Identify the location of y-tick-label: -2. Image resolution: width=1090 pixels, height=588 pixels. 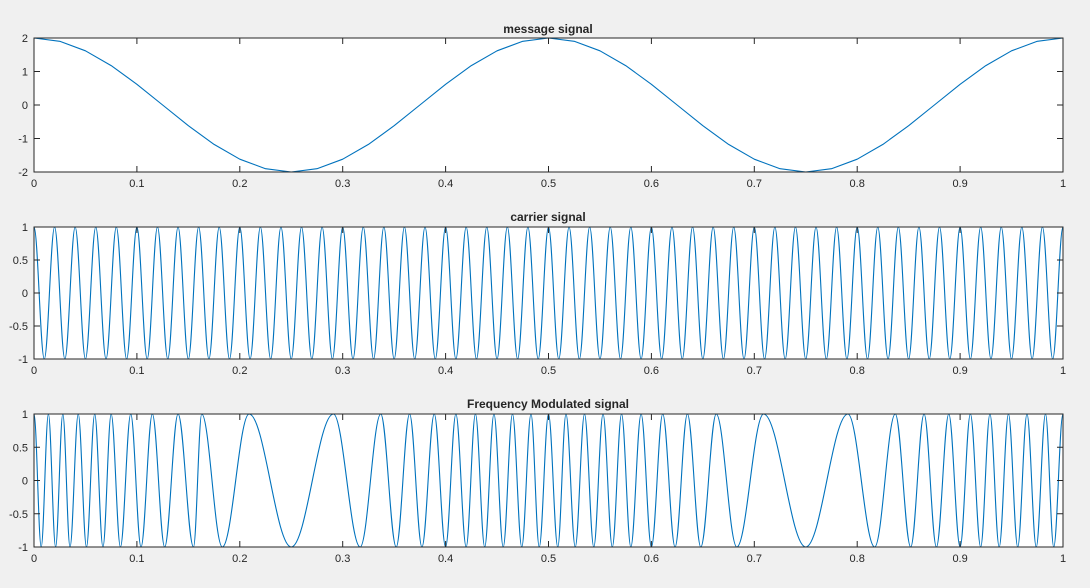
(23, 173).